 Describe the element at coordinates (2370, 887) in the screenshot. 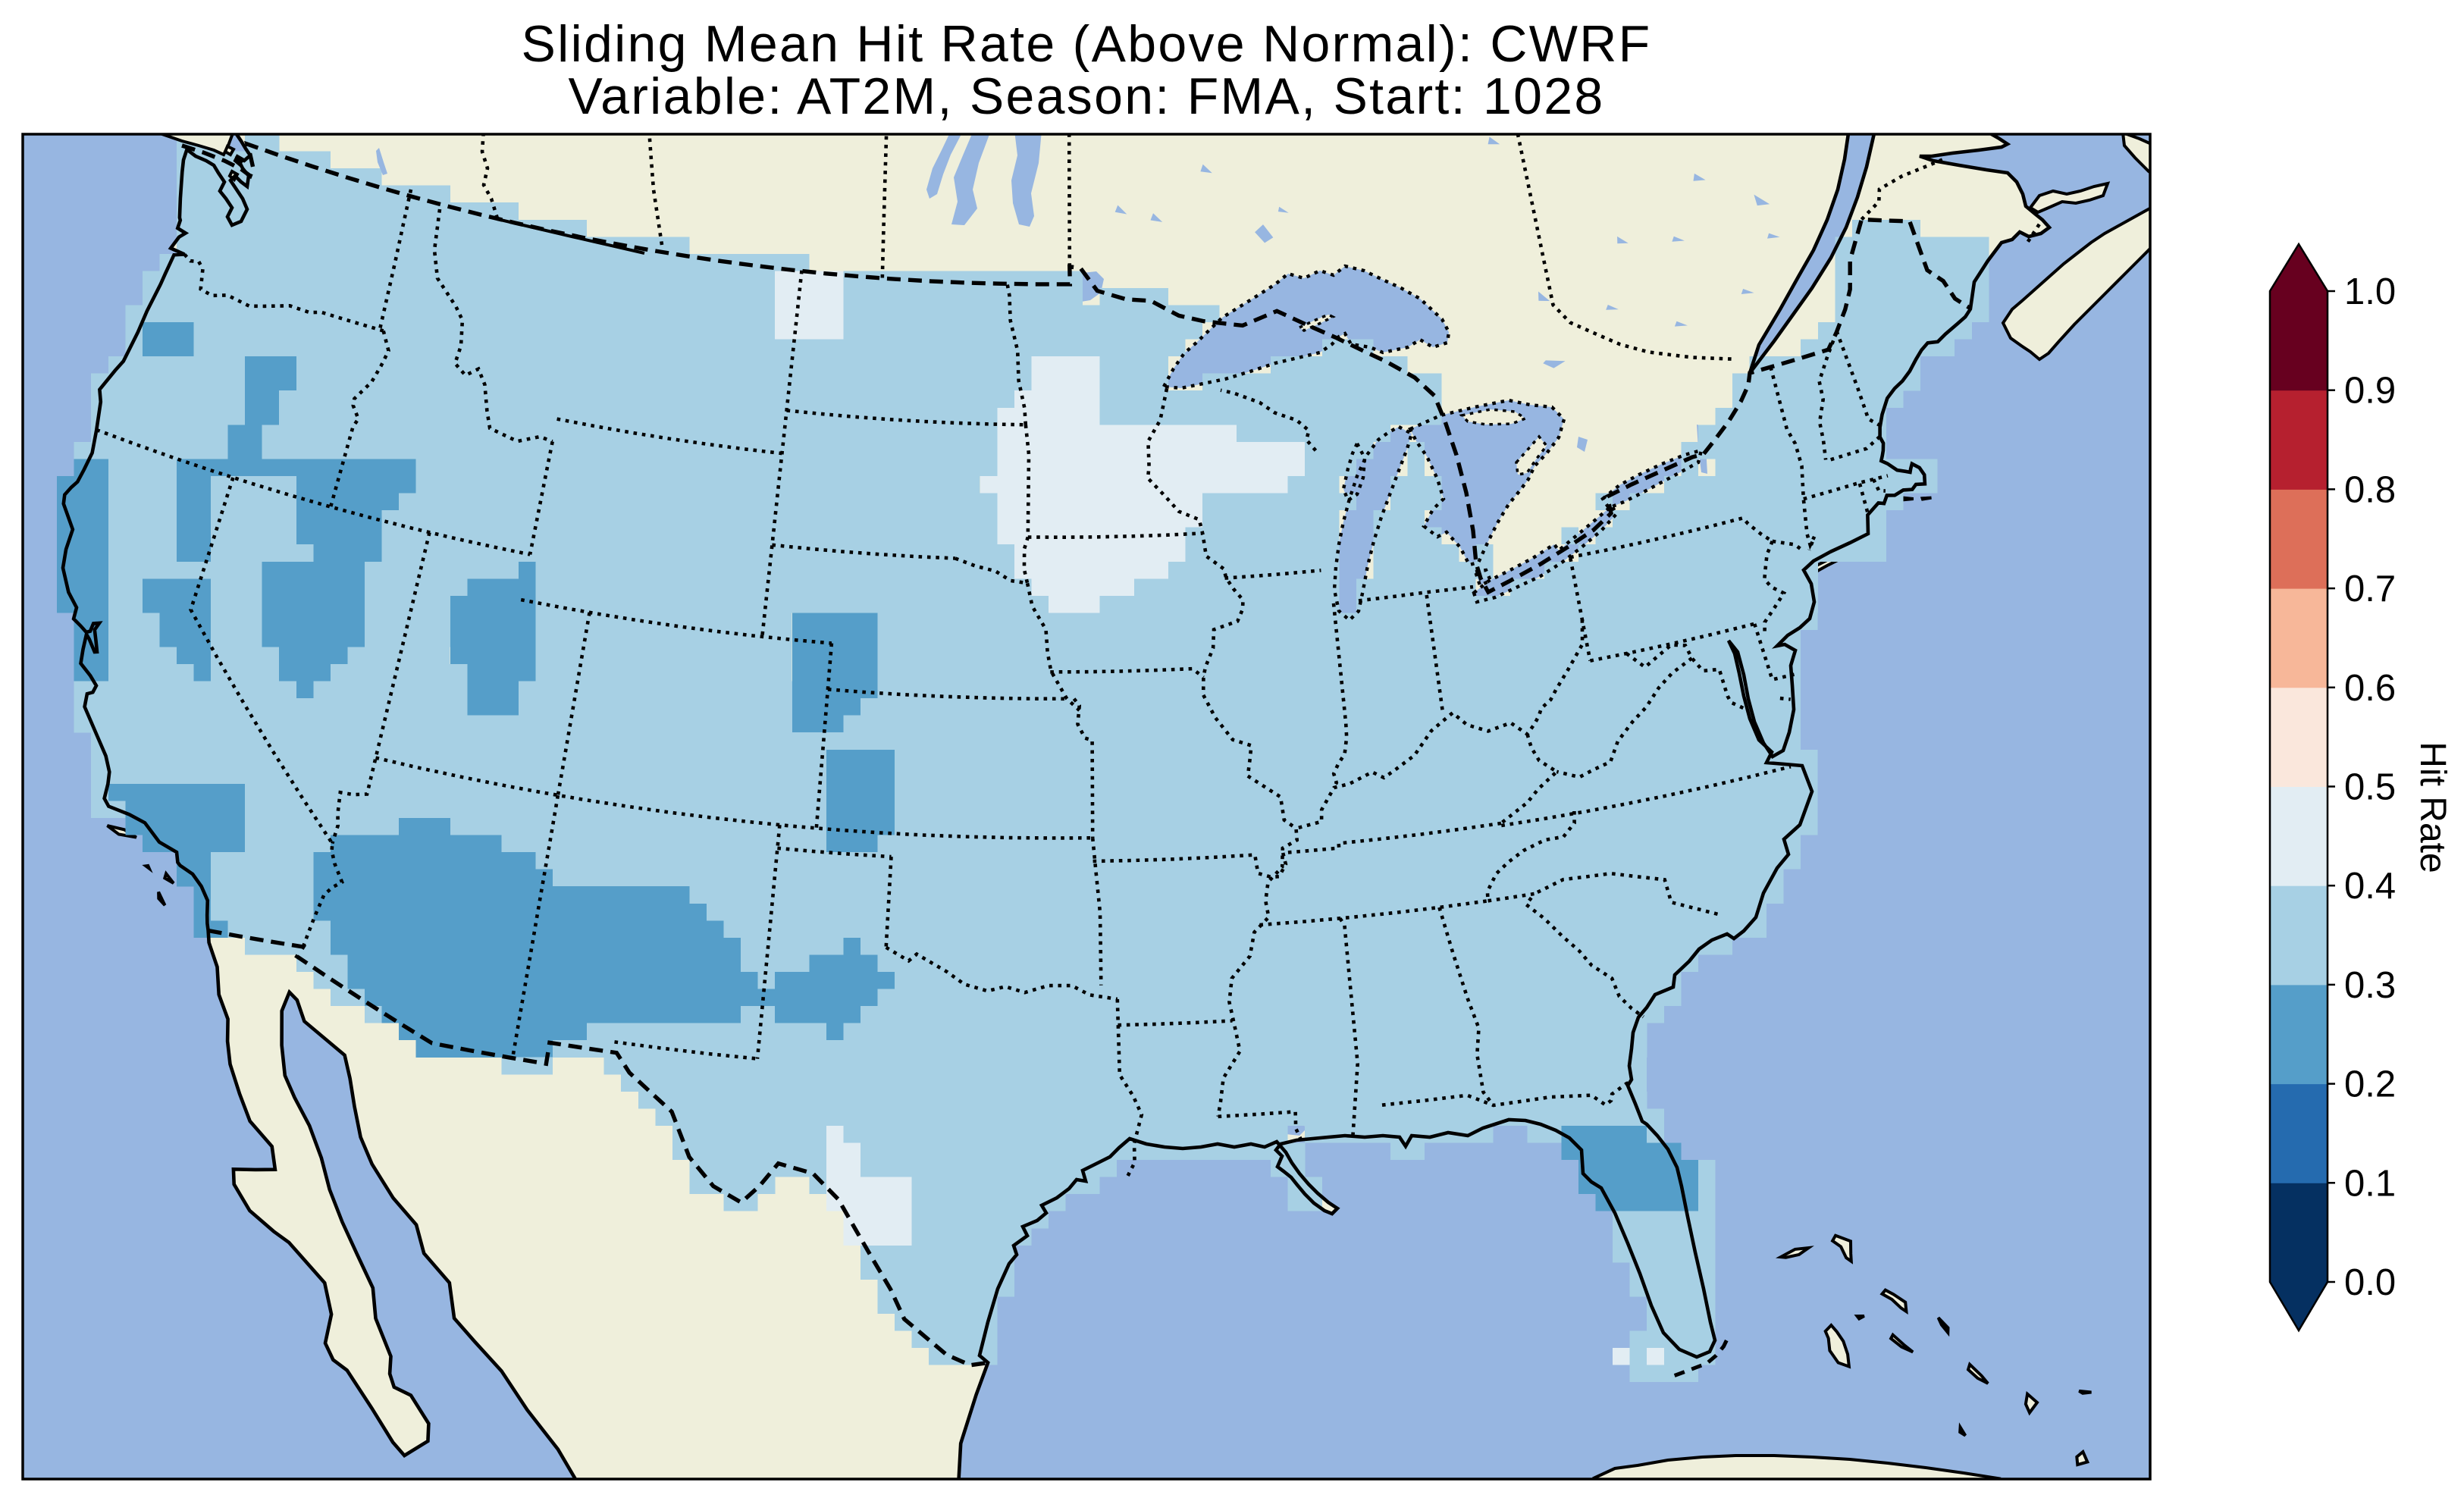

I see `svg-text: 0.4` at that location.